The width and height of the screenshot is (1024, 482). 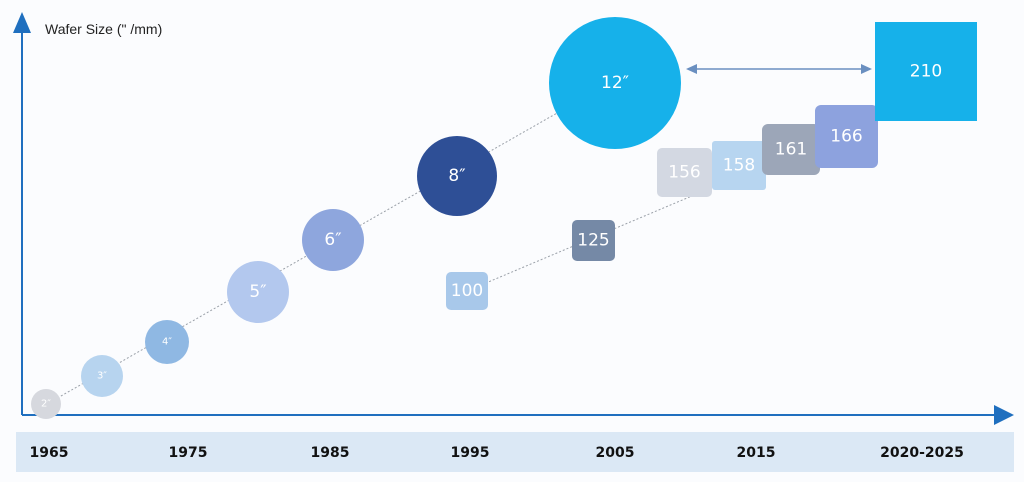 I want to click on square-label: 166, so click(x=846, y=137).